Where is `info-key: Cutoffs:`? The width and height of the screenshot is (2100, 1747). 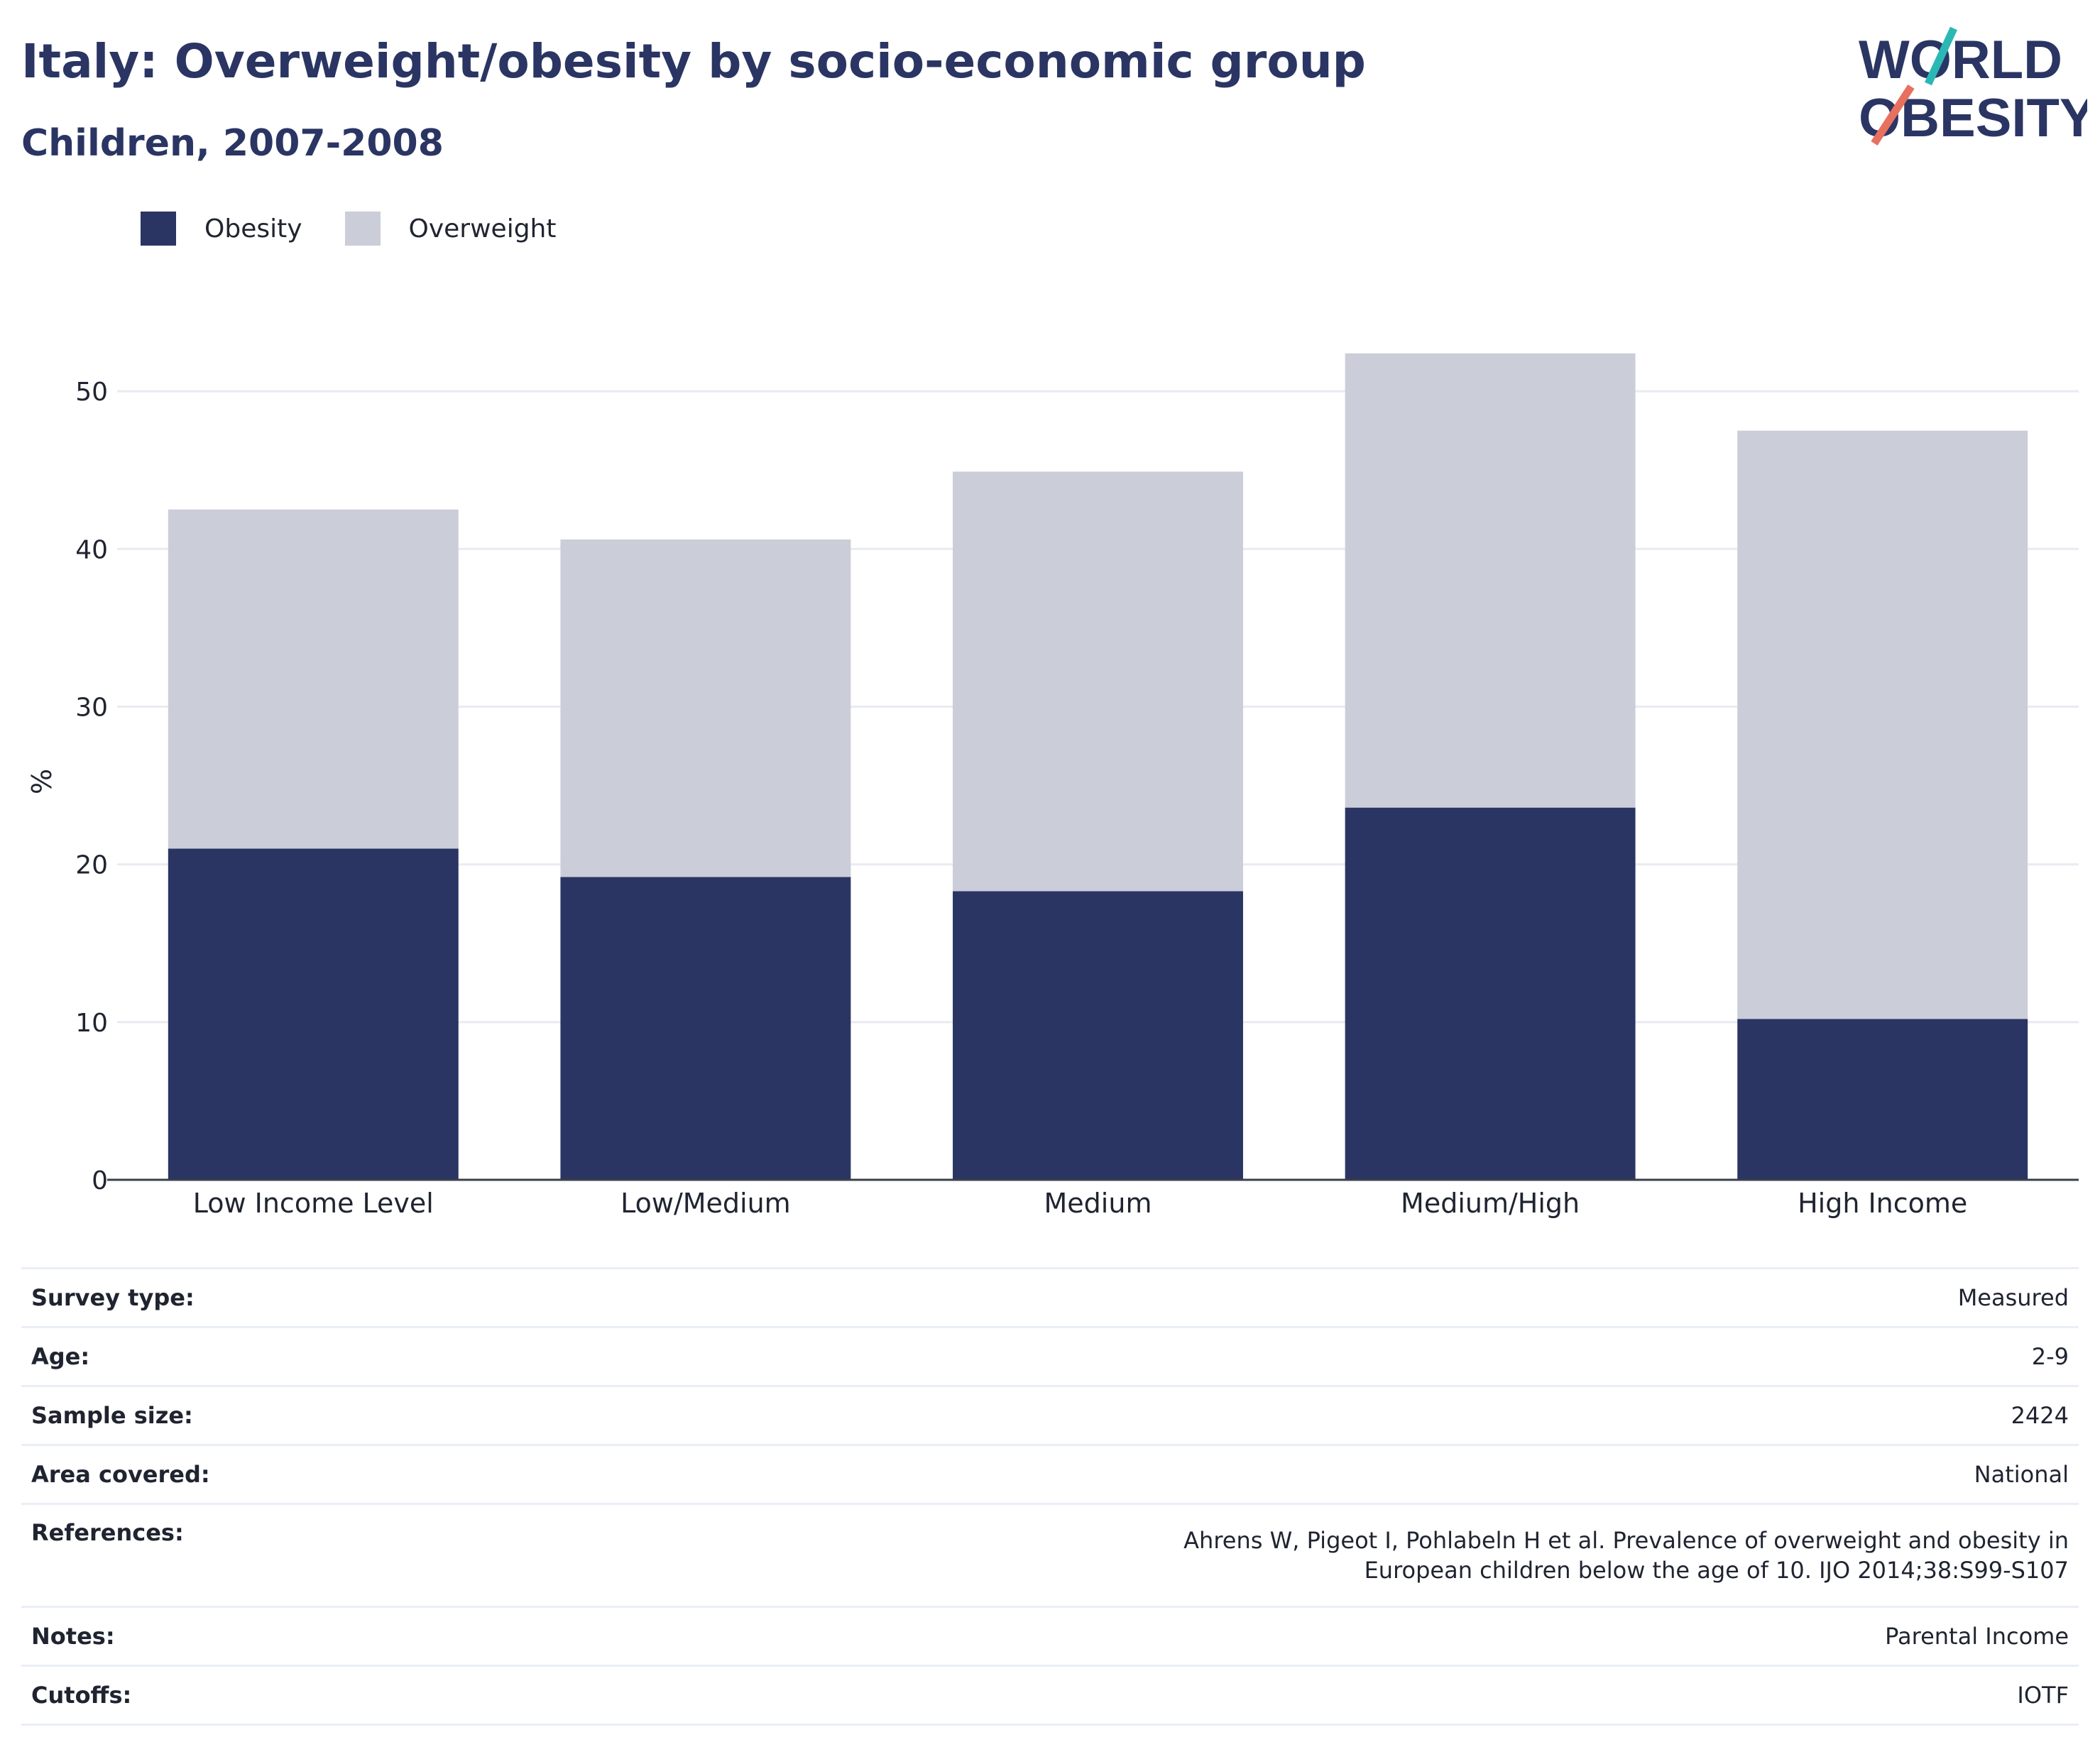 info-key: Cutoffs: is located at coordinates (279, 1695).